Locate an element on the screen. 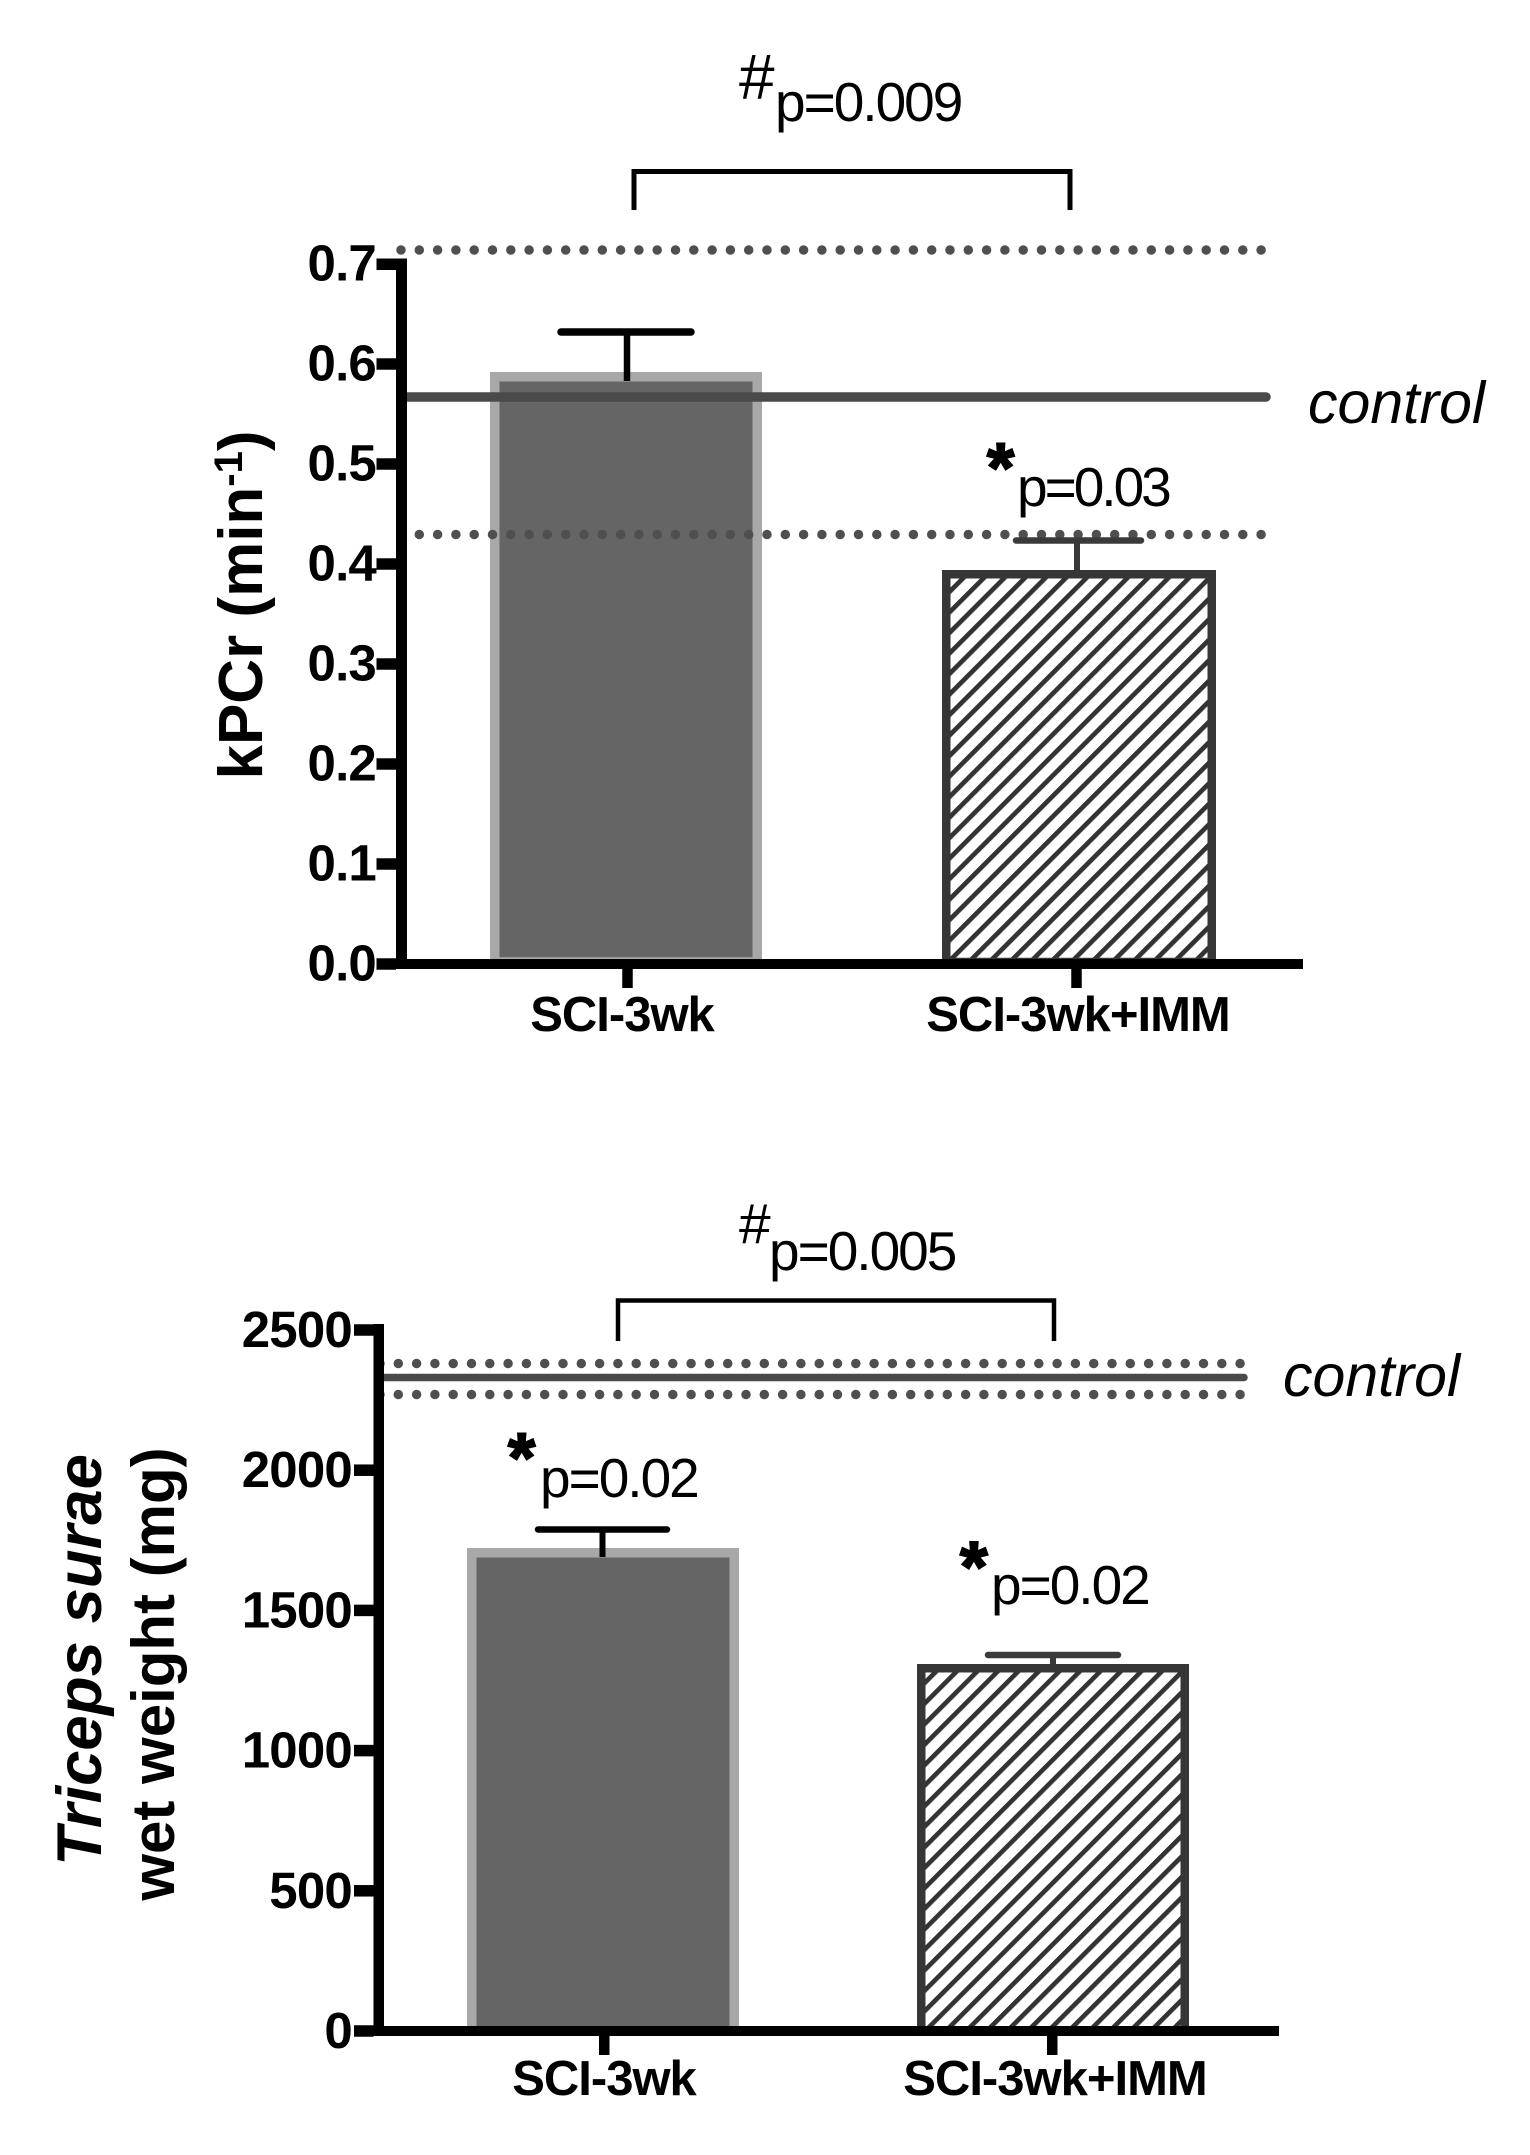 The image size is (1530, 2155). svg-text: 0.0 is located at coordinates (342, 963).